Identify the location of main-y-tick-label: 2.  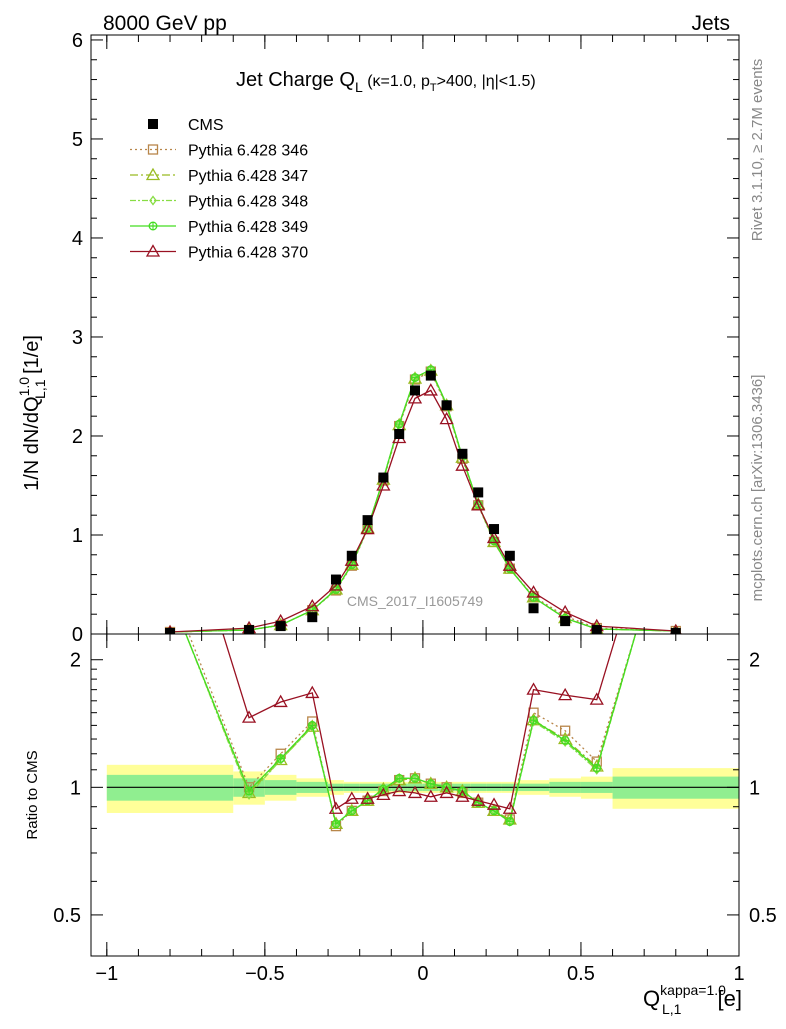
(77, 437).